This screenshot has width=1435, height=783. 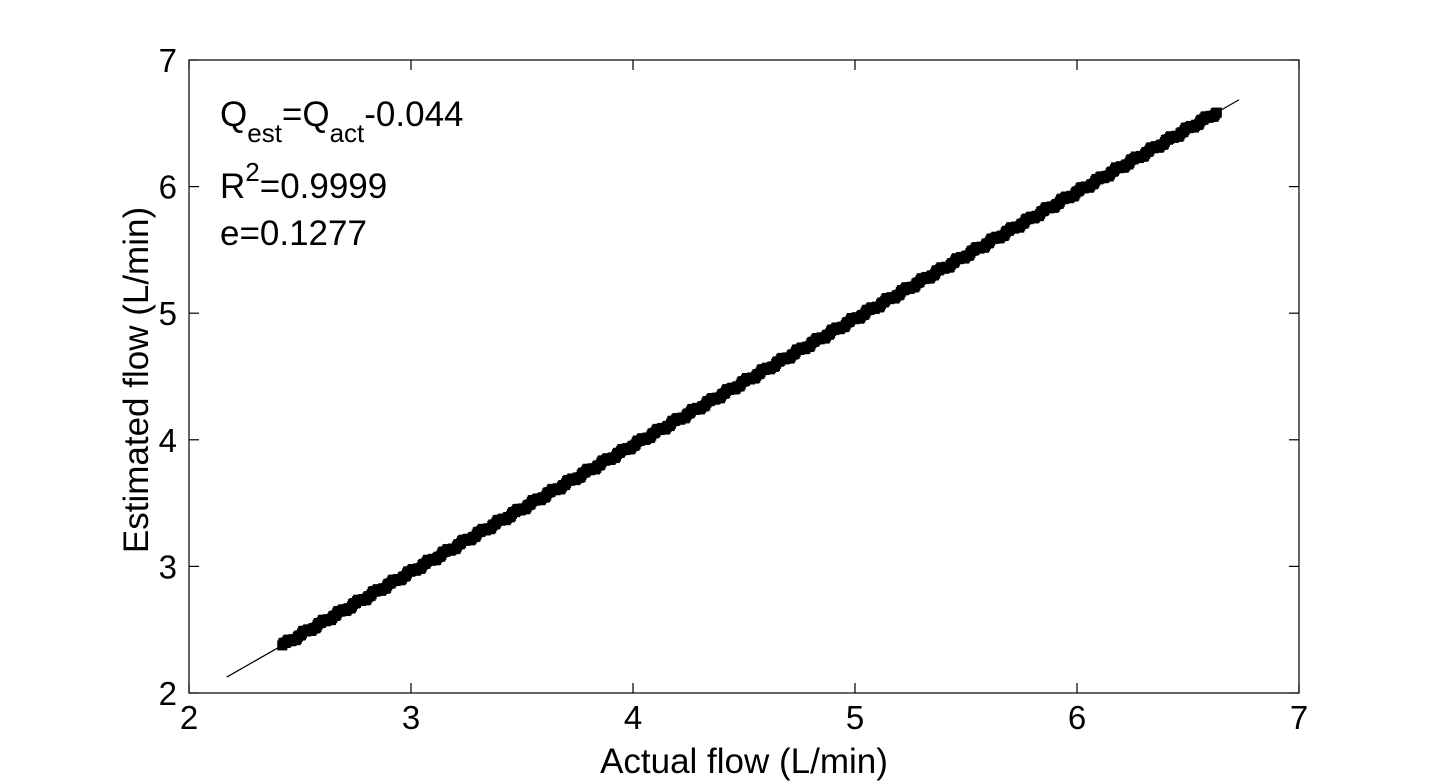 What do you see at coordinates (306, 114) in the screenshot?
I see `equation-equals-q: =Q` at bounding box center [306, 114].